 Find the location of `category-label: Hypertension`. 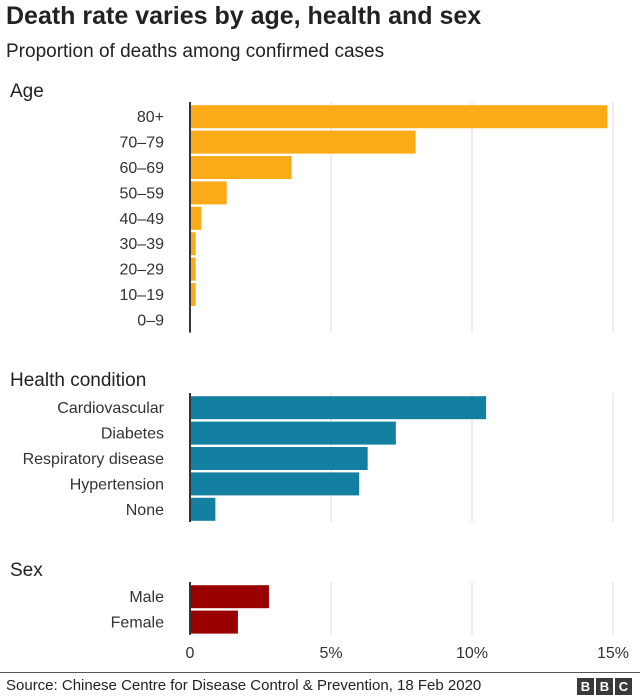

category-label: Hypertension is located at coordinates (117, 484).